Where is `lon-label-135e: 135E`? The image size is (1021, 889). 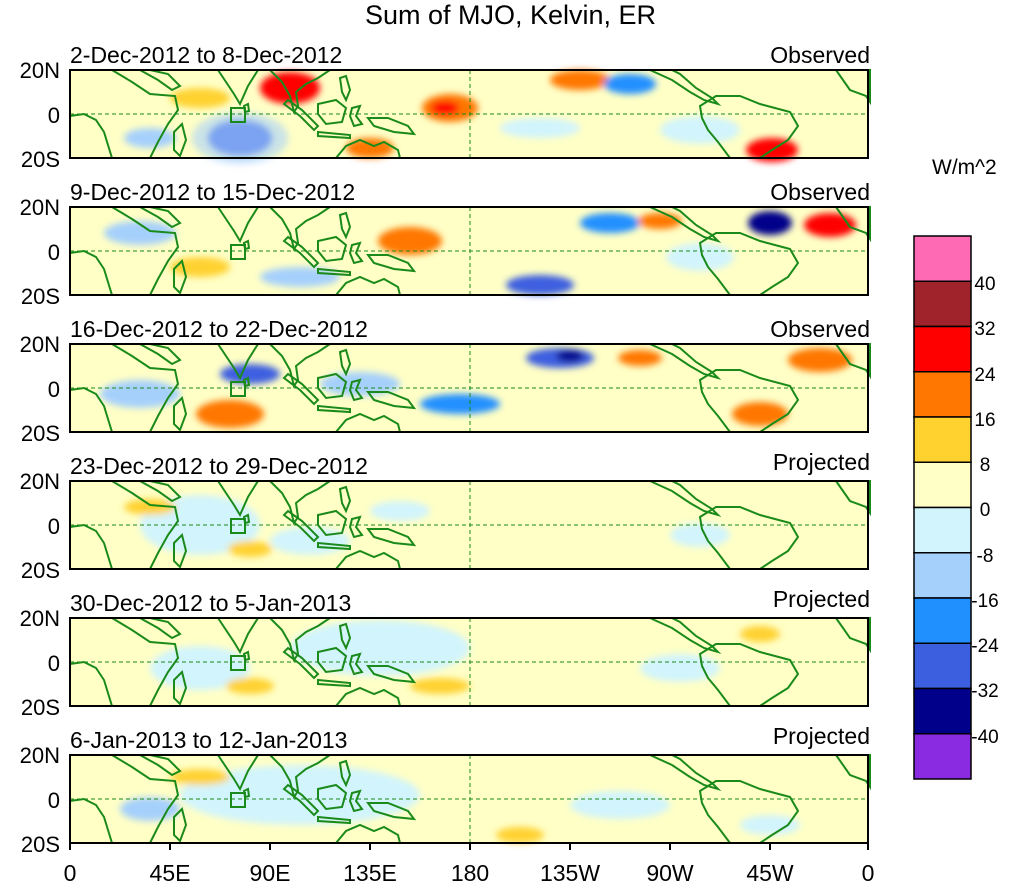 lon-label-135e: 135E is located at coordinates (370, 873).